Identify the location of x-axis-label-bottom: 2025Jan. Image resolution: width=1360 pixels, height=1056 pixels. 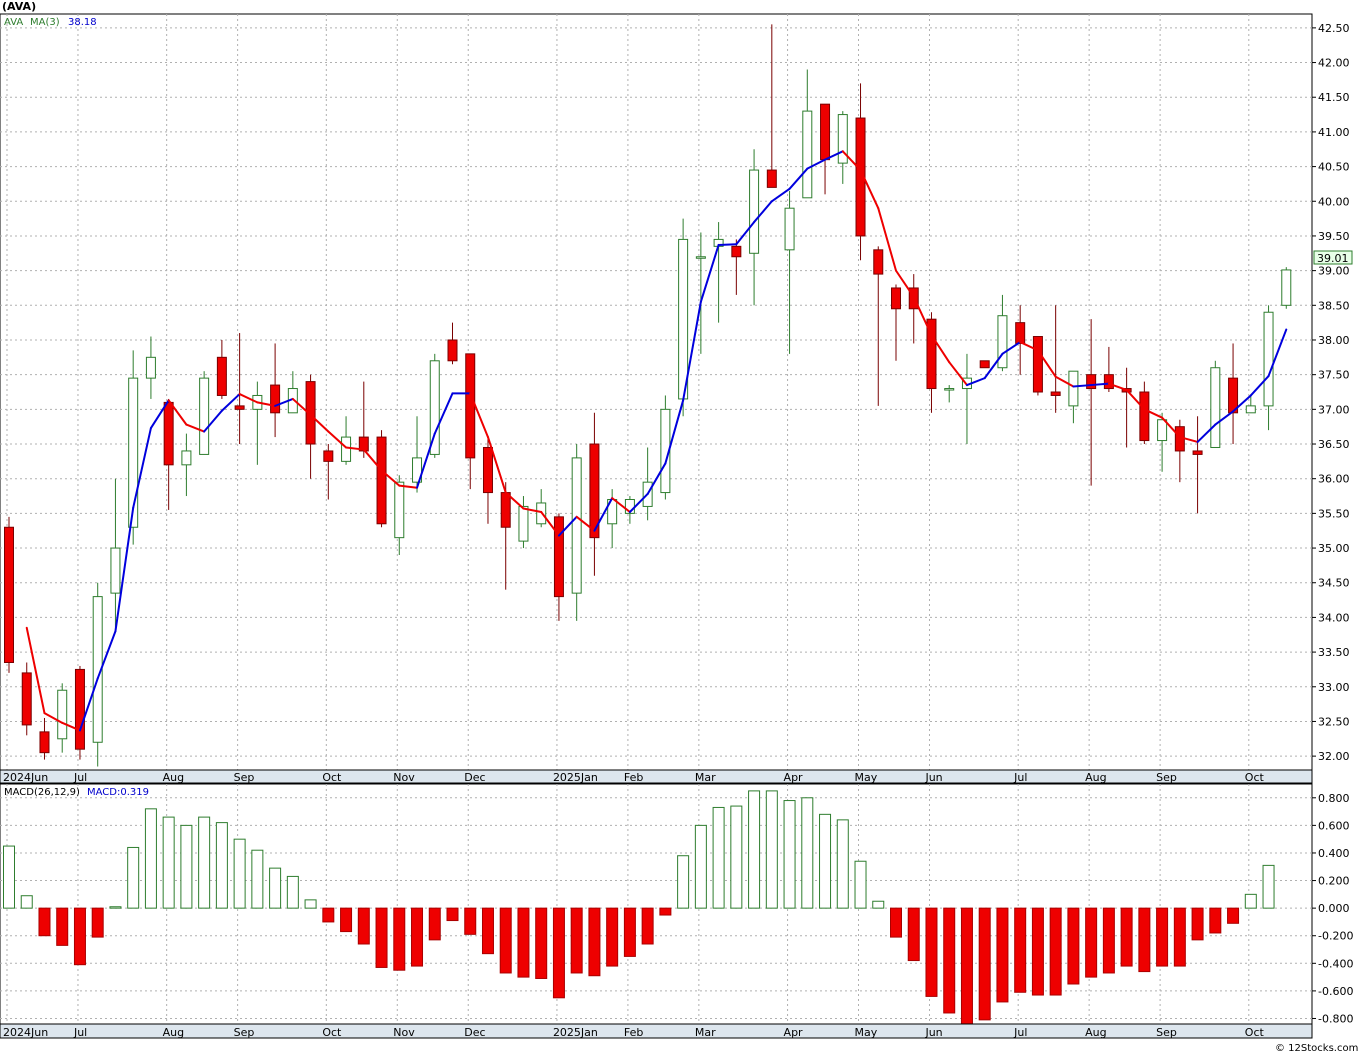
(575, 1032).